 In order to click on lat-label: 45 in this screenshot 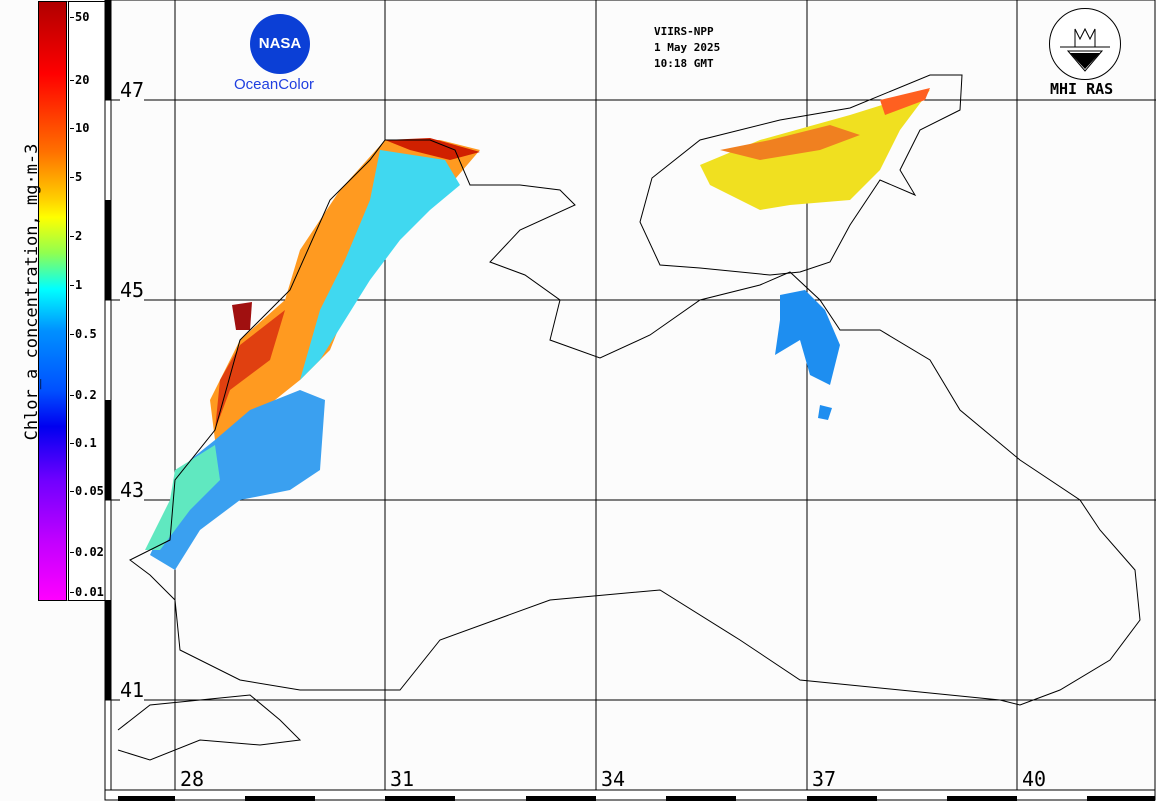, I will do `click(132, 290)`.